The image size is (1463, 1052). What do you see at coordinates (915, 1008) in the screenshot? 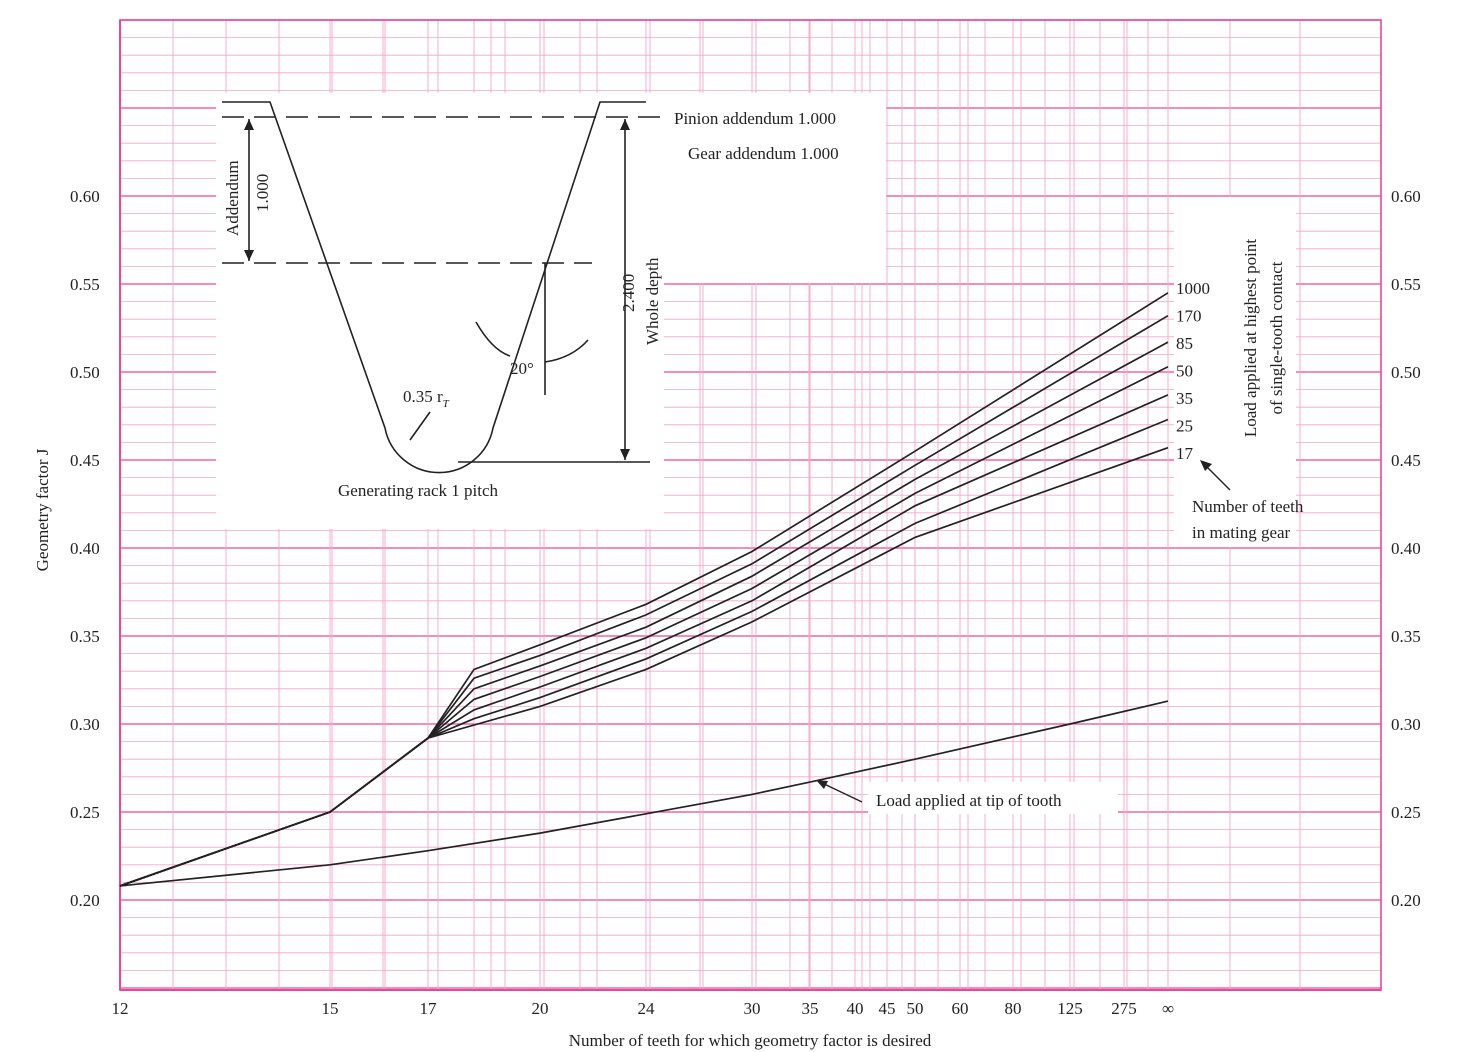
I see `x-tick-label: 50` at bounding box center [915, 1008].